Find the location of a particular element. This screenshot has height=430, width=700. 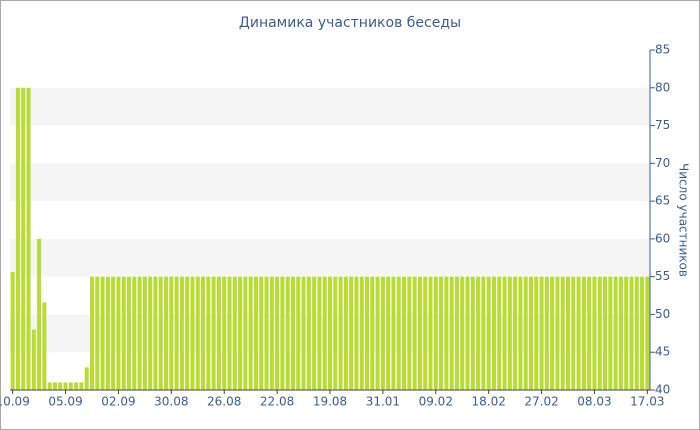

y-axis-label: Число участников is located at coordinates (684, 220).